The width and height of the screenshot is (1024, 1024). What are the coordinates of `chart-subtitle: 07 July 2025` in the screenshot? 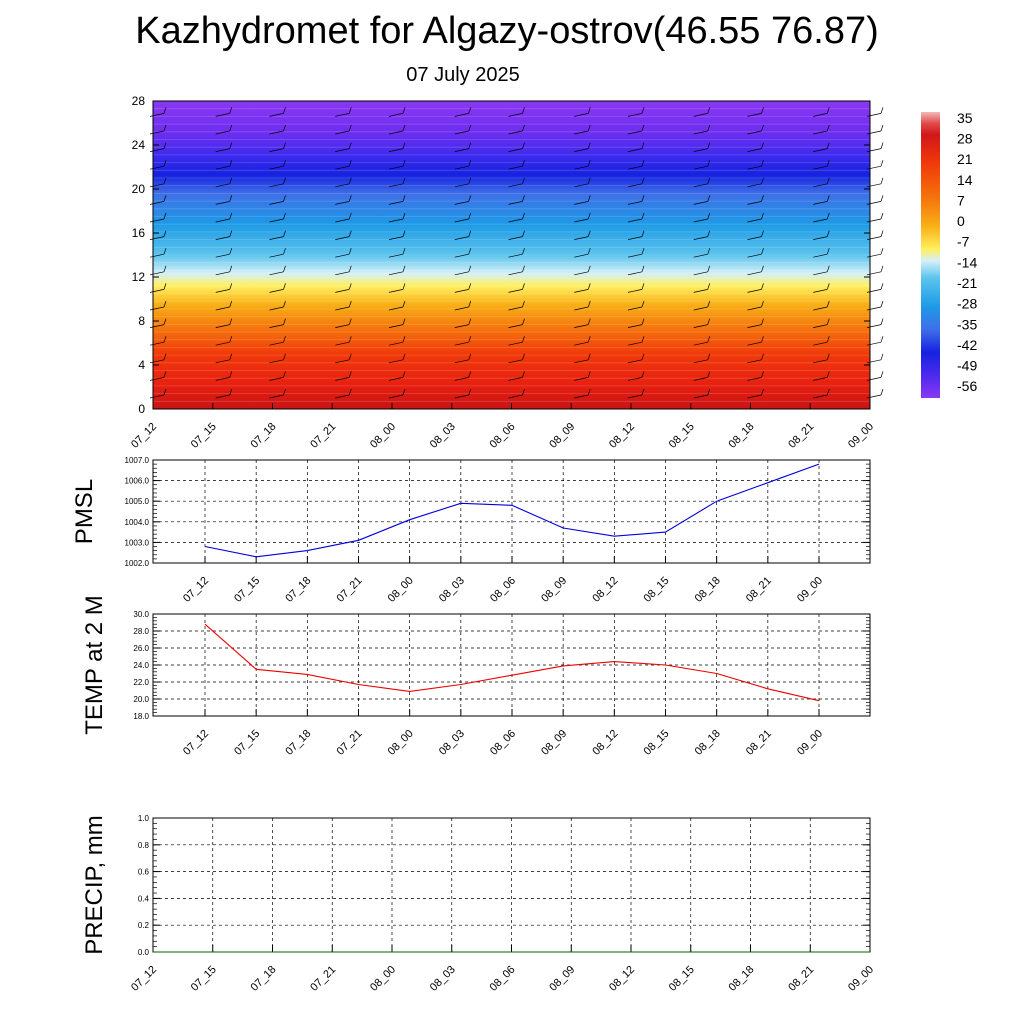 It's located at (463, 75).